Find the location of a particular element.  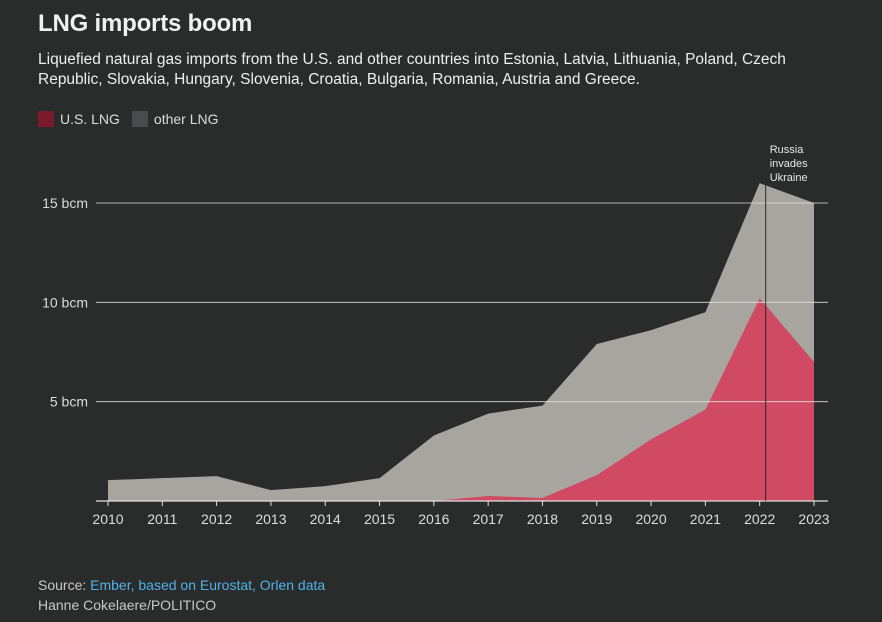

legend-item-other-lng: other LNG is located at coordinates (175, 119).